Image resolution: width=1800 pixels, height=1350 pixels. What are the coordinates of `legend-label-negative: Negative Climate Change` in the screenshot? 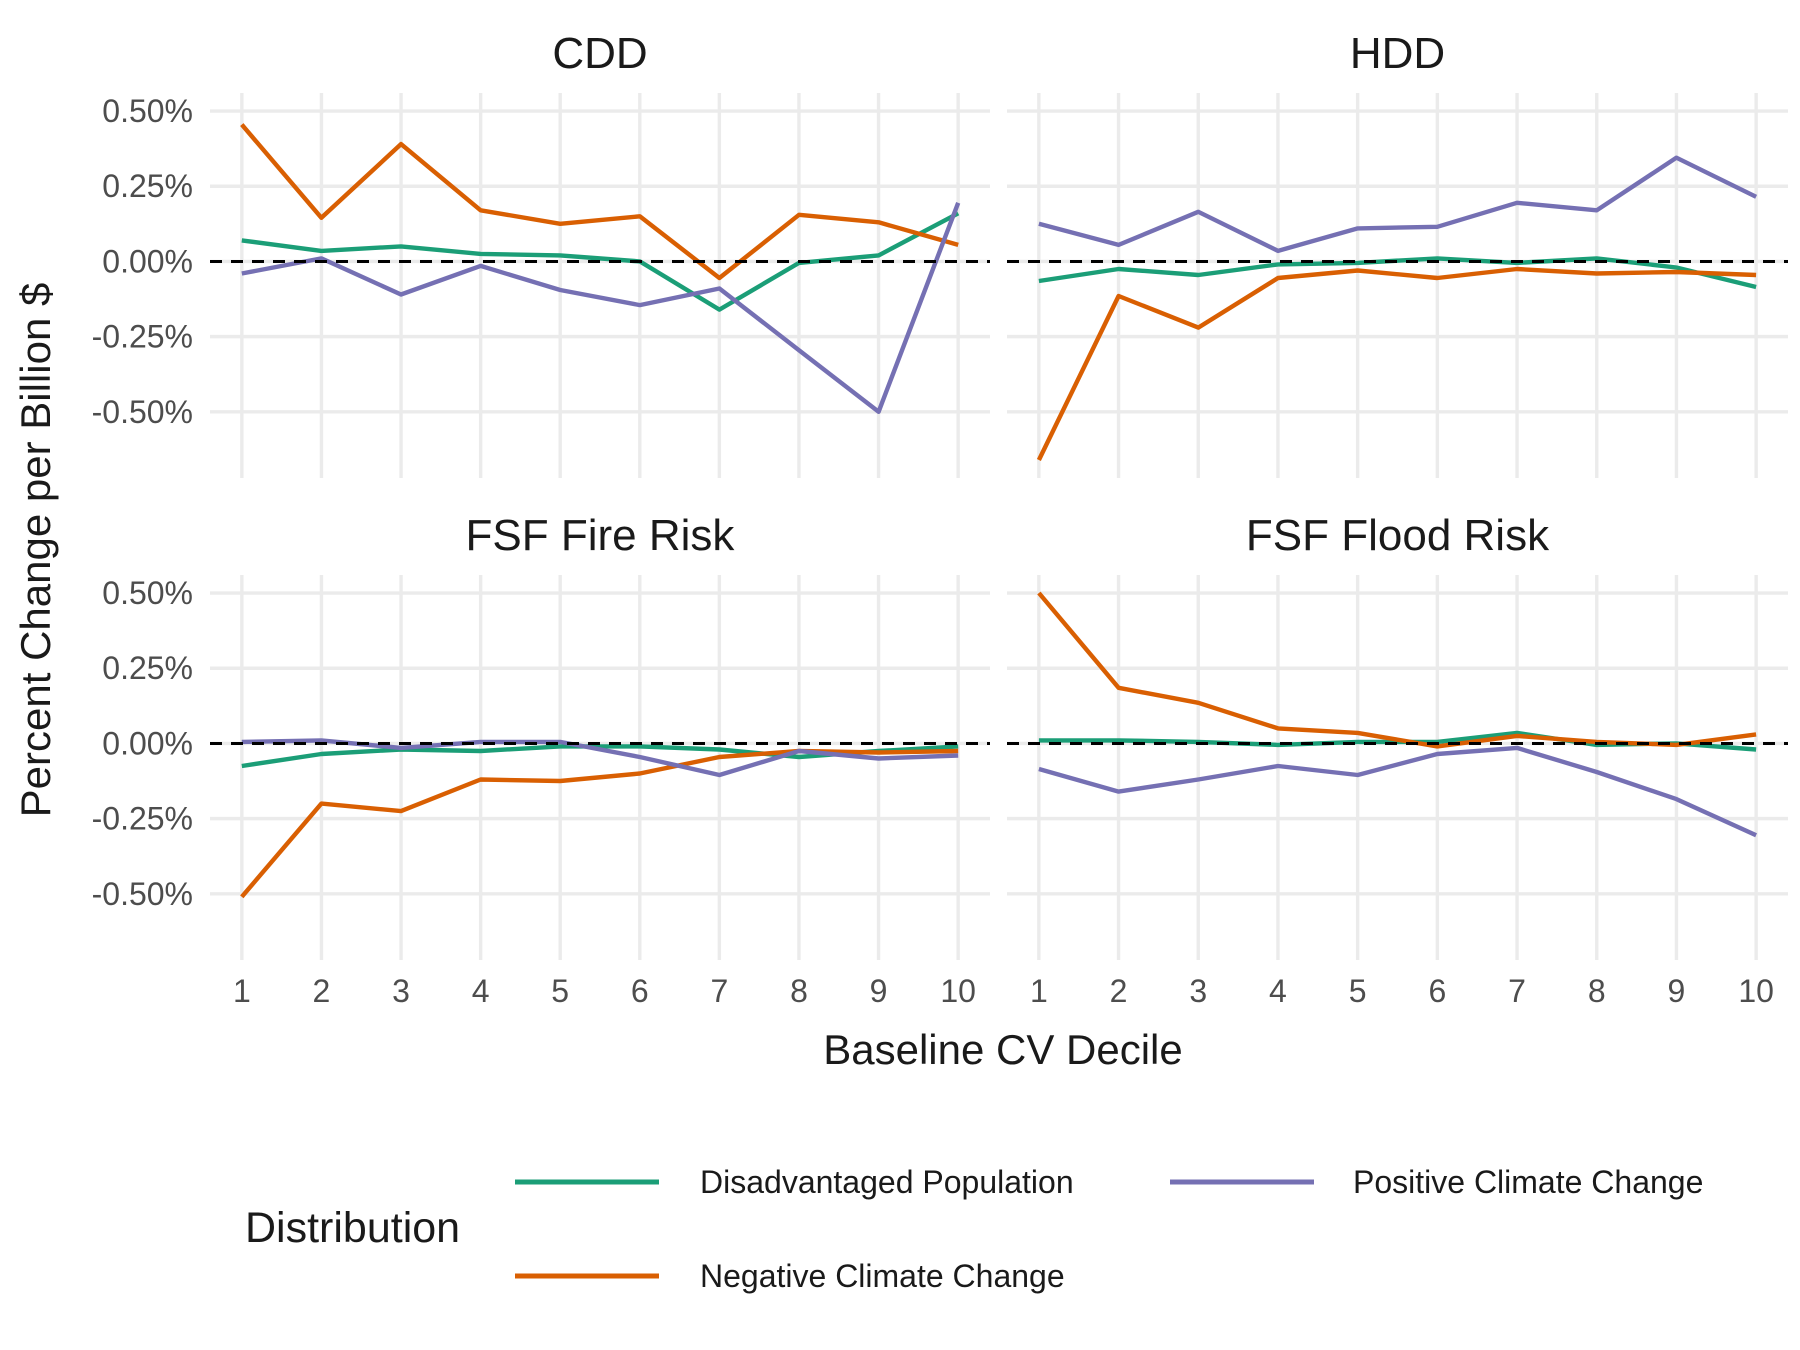 It's located at (882, 1276).